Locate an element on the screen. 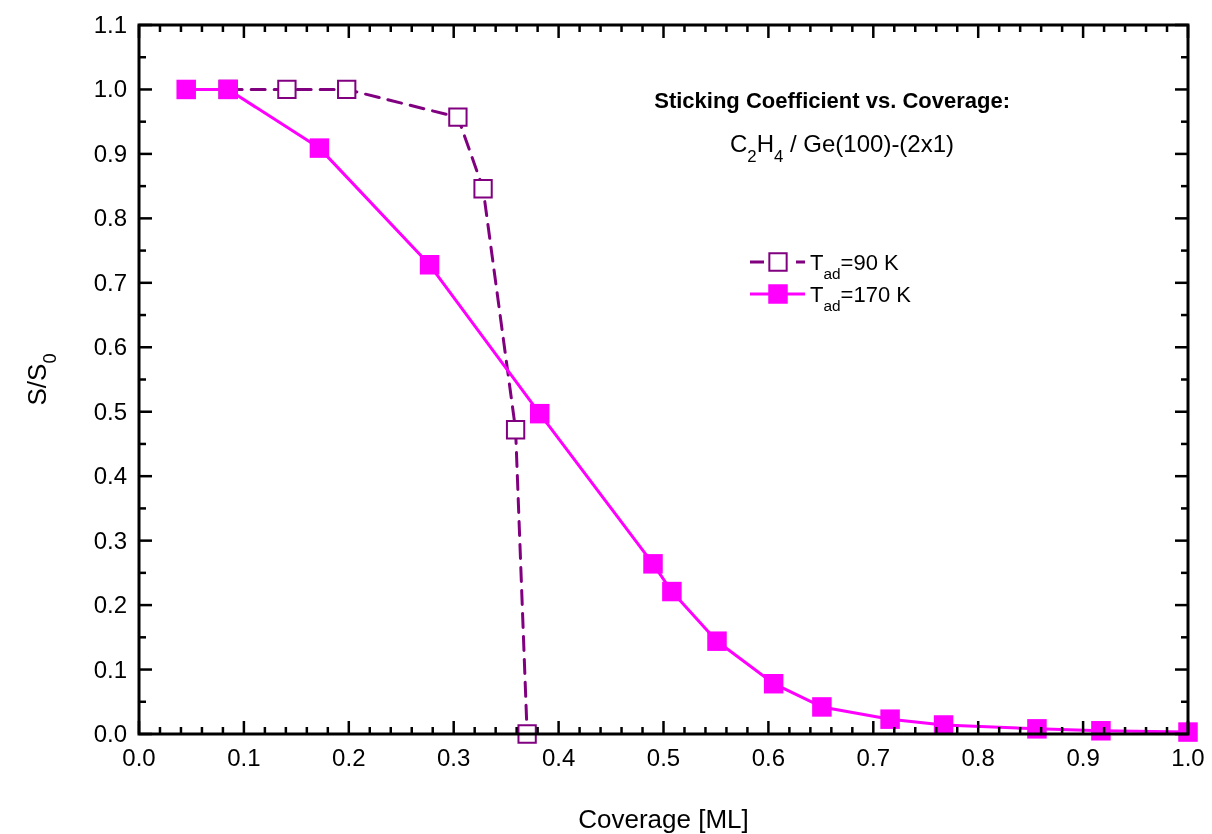  x-axis-title: Coverage [ML] is located at coordinates (663, 819).